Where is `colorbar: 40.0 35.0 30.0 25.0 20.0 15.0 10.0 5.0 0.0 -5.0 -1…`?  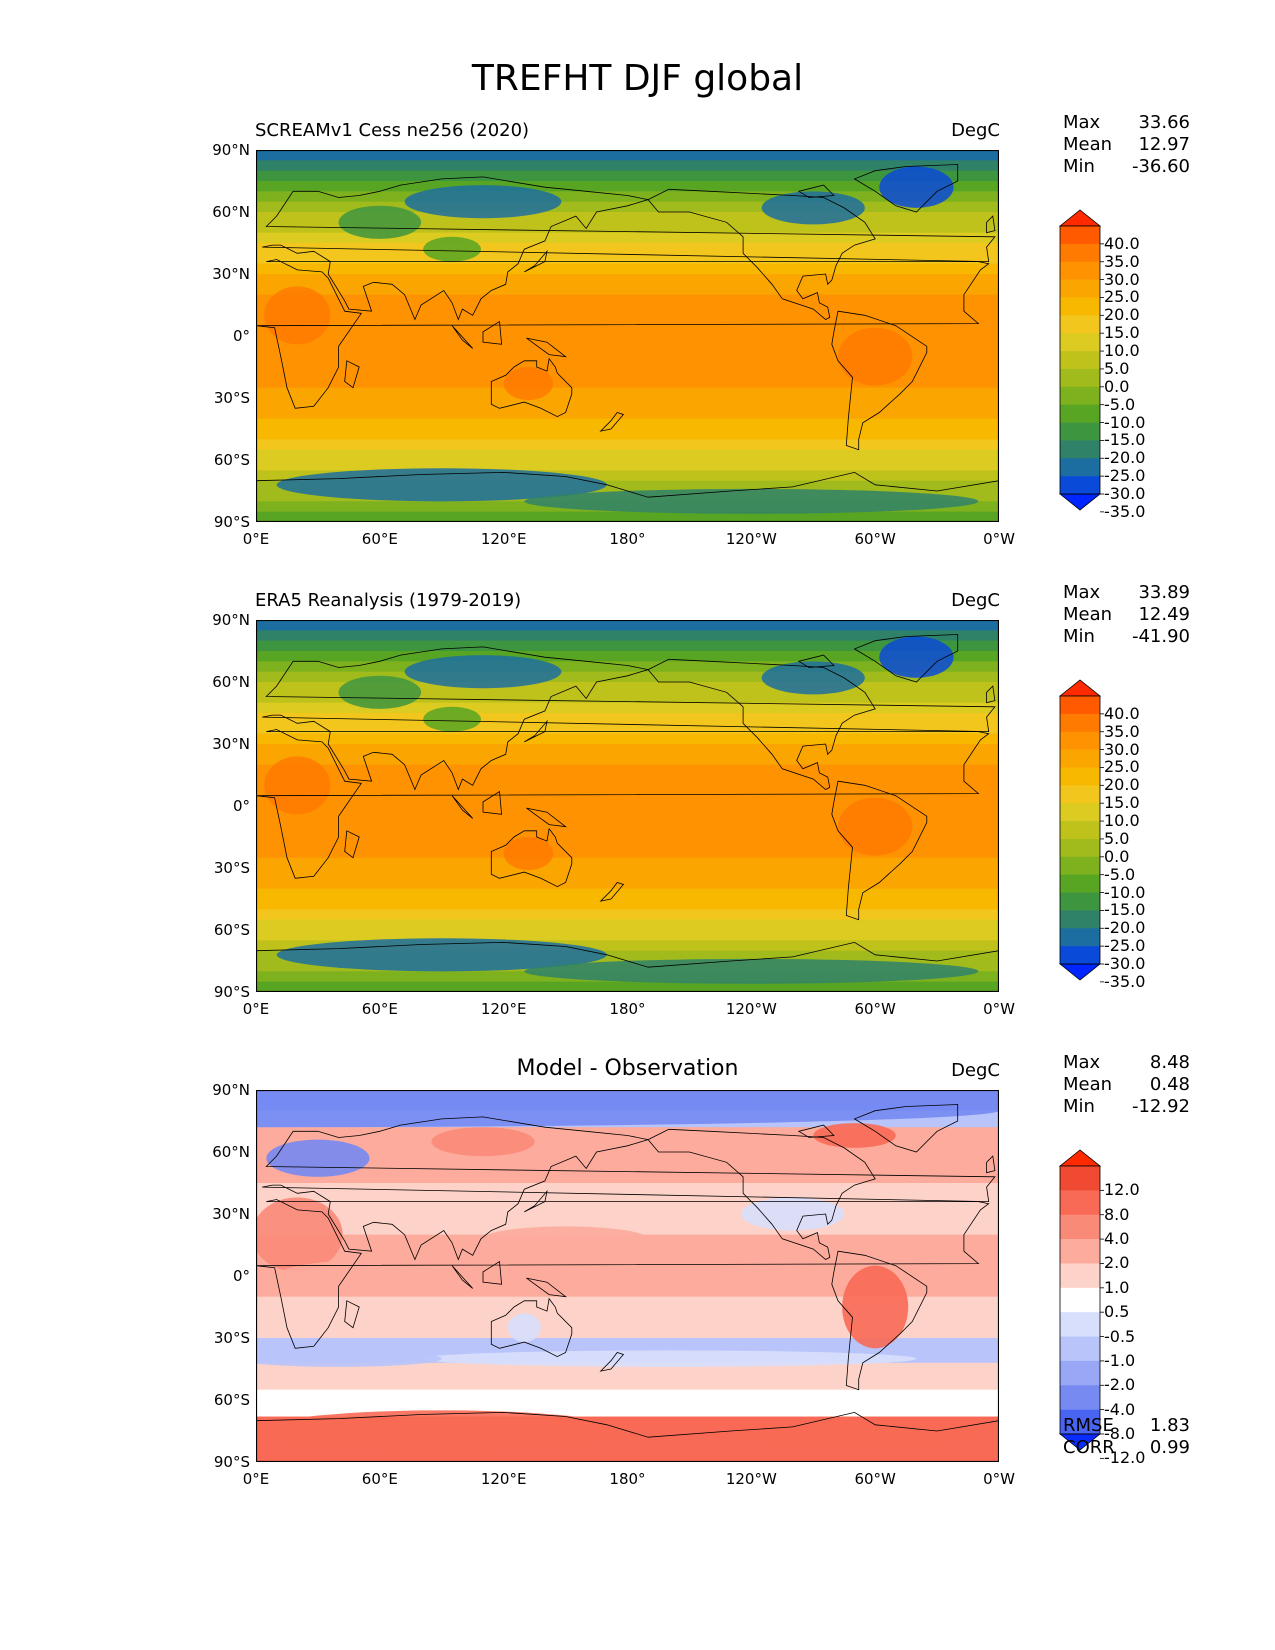
colorbar: 40.0 35.0 30.0 25.0 20.0 15.0 10.0 5.0 0.0 -5.0 -1… is located at coordinates (1124, 365).